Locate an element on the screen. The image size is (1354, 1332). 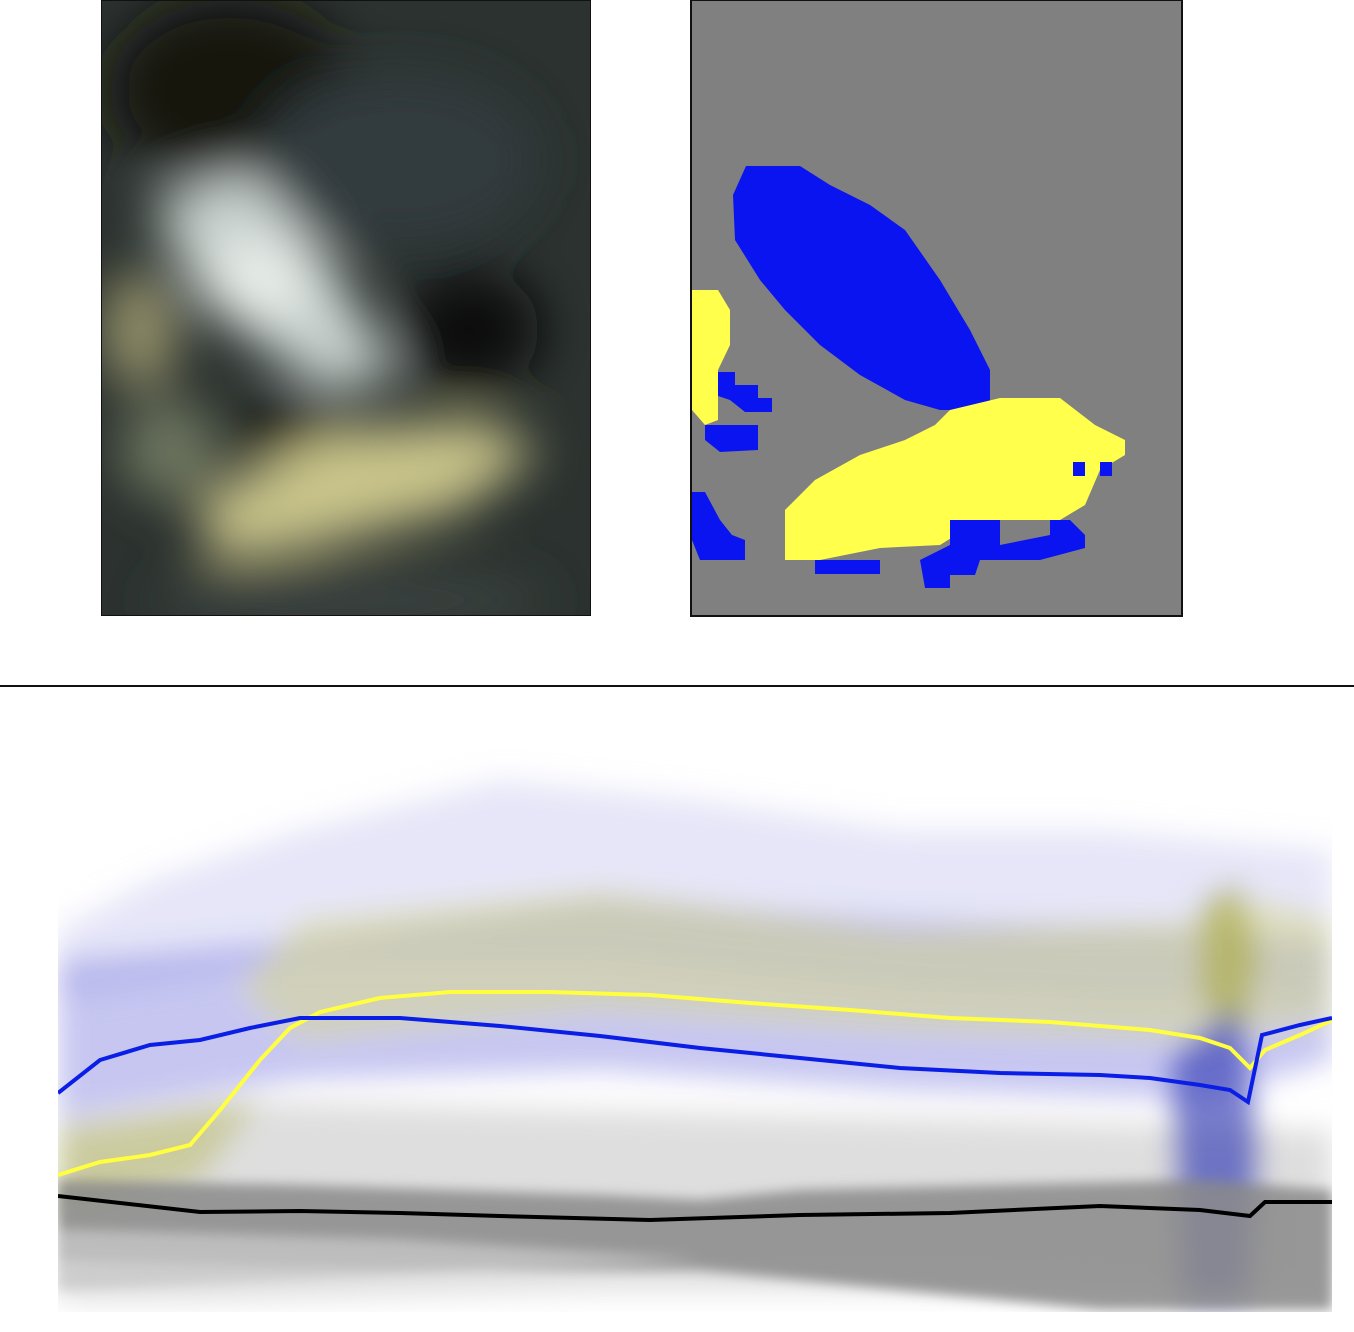
yellow-trace is located at coordinates (695, 1083).